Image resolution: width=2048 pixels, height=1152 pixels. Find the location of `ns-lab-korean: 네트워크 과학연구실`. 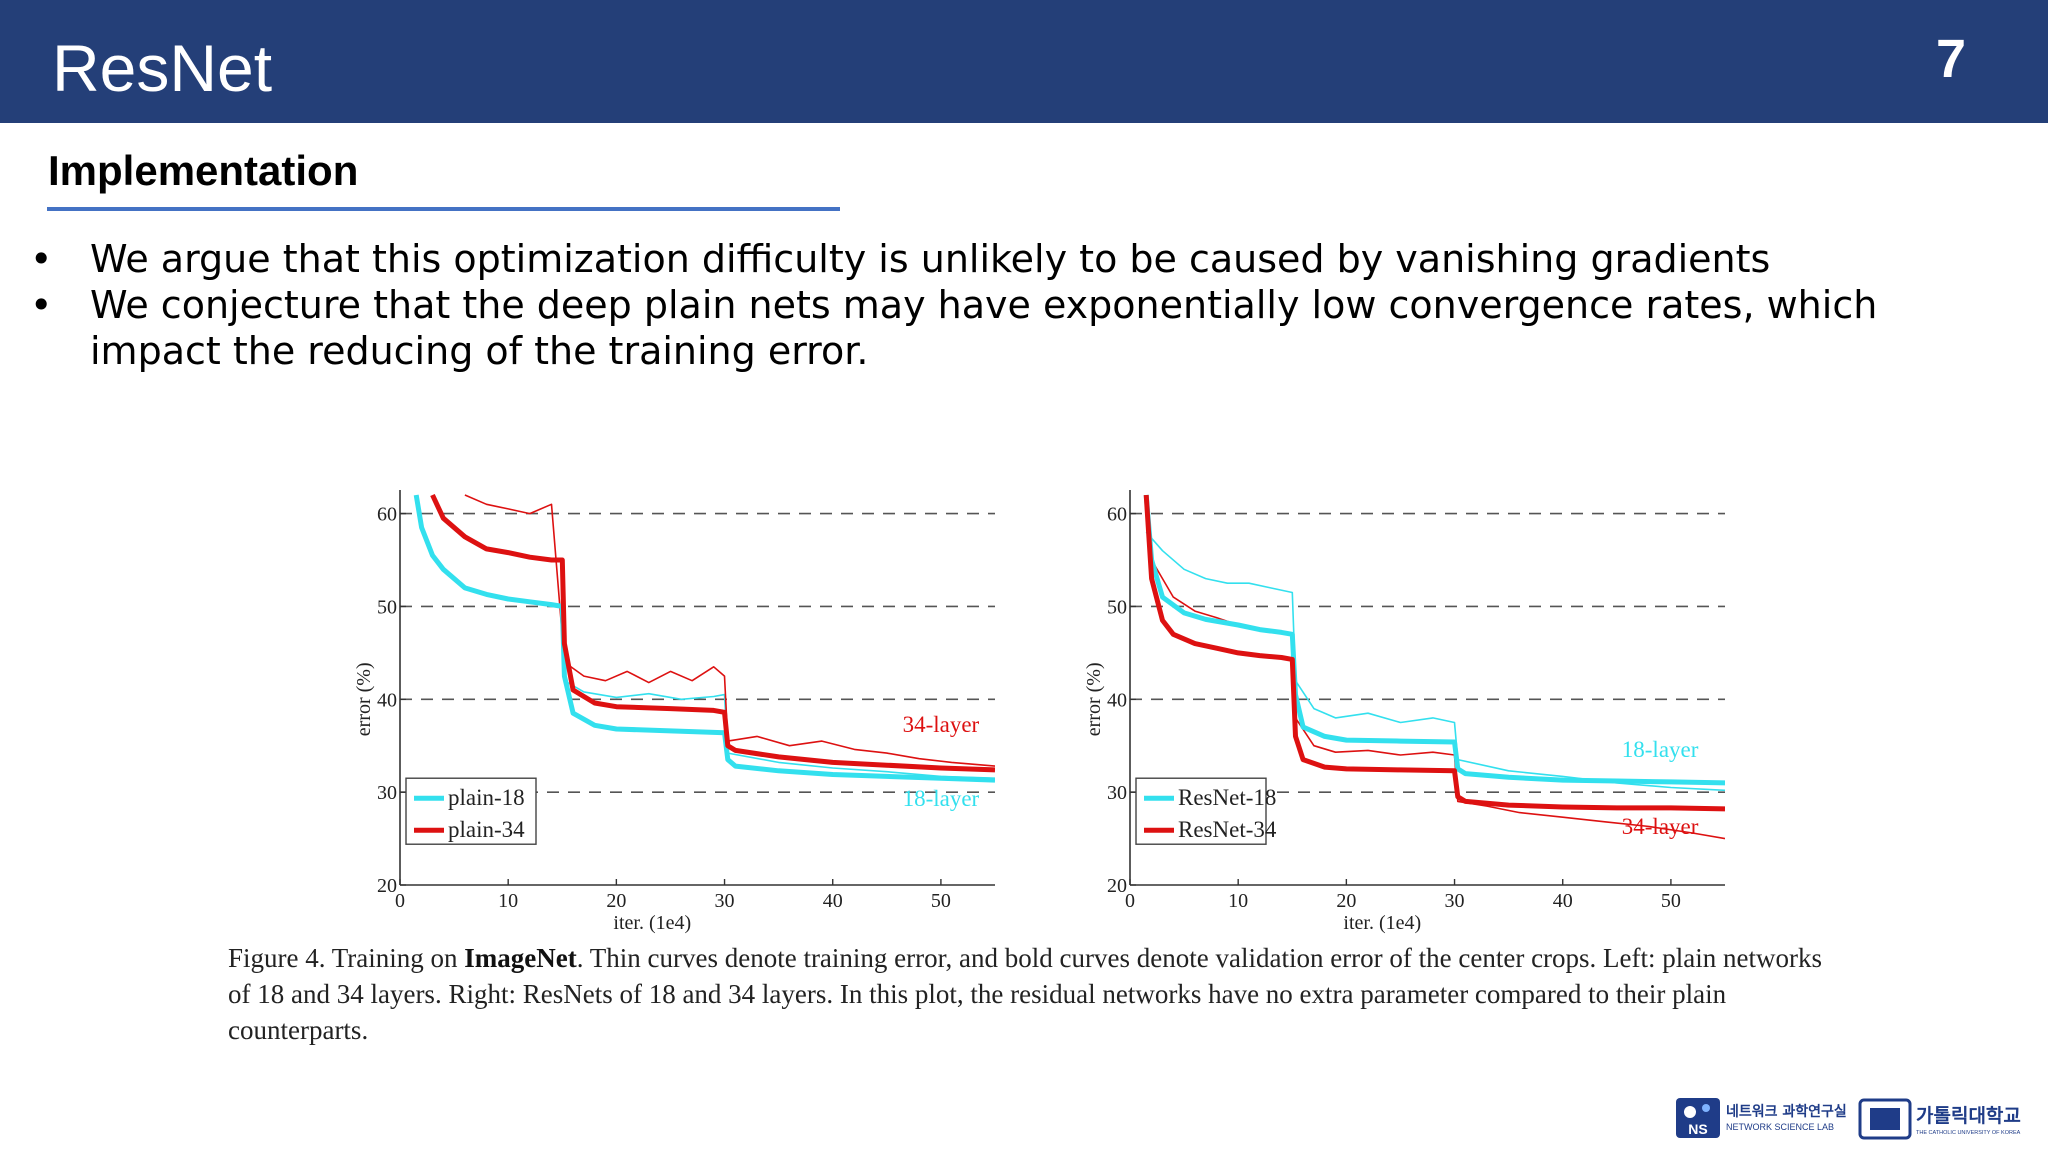

ns-lab-korean: 네트워크 과학연구실 is located at coordinates (1786, 1112).